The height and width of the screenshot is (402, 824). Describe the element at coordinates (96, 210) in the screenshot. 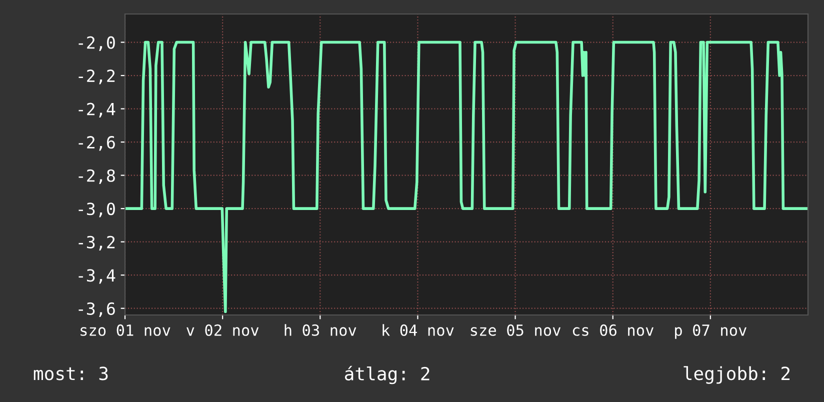

I see `y-tick-label: -3,0` at that location.